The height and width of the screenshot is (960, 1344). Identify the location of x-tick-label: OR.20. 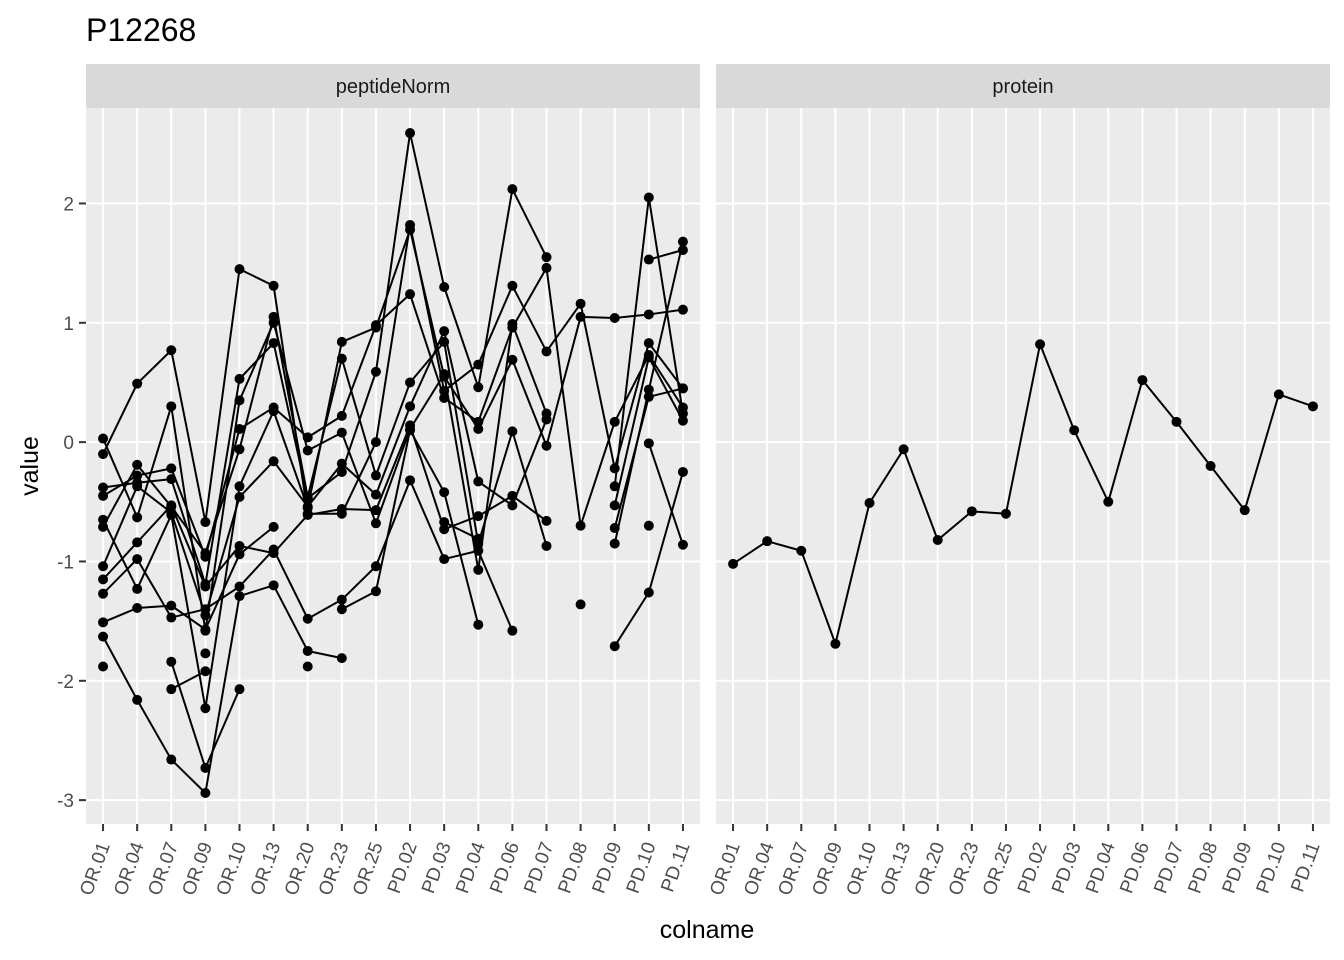
(930, 869).